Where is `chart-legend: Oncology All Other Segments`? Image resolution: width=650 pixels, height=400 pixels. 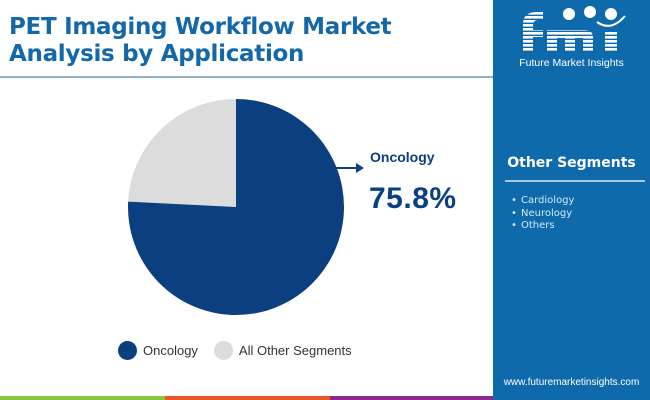
chart-legend: Oncology All Other Segments is located at coordinates (243, 350).